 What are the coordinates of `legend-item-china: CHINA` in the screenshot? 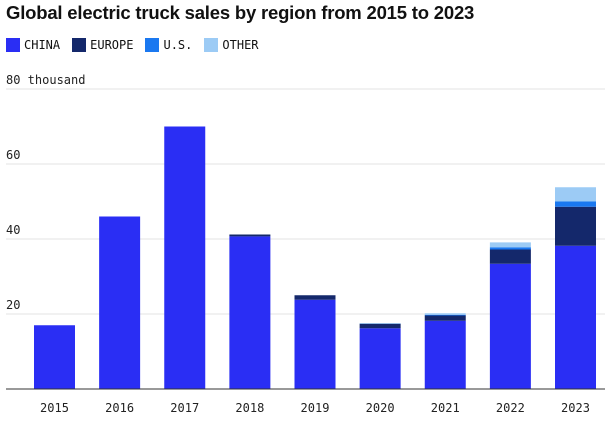 It's located at (33, 45).